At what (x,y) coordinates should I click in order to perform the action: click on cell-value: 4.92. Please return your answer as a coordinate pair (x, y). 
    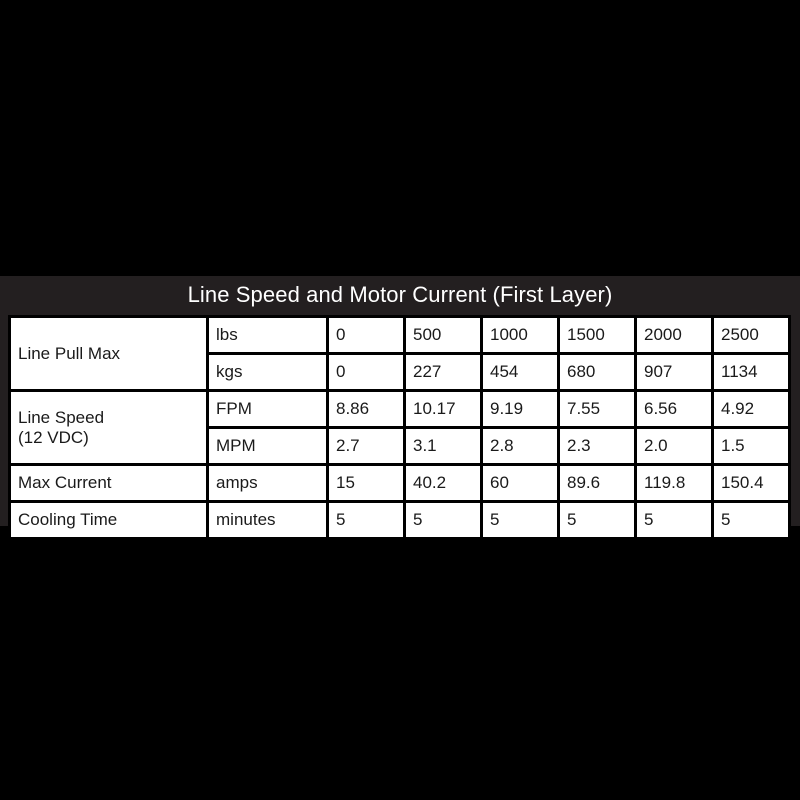
    Looking at the image, I should click on (751, 409).